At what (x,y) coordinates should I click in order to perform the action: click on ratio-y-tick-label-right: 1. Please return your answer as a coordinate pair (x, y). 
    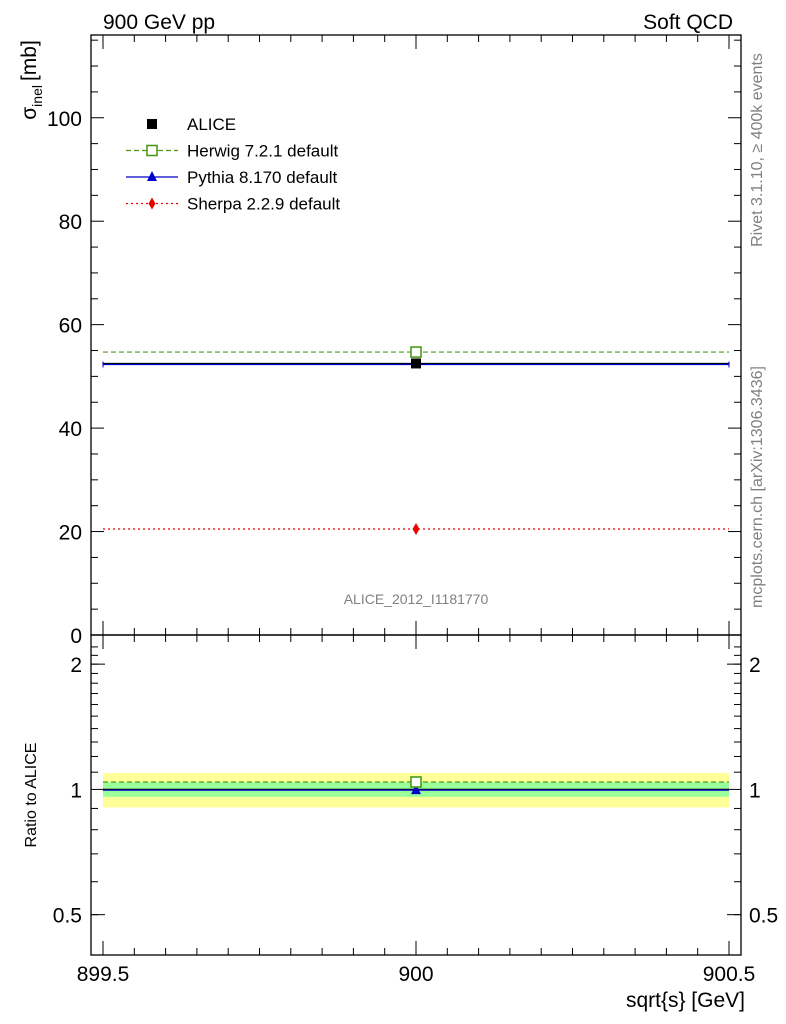
    Looking at the image, I should click on (755, 790).